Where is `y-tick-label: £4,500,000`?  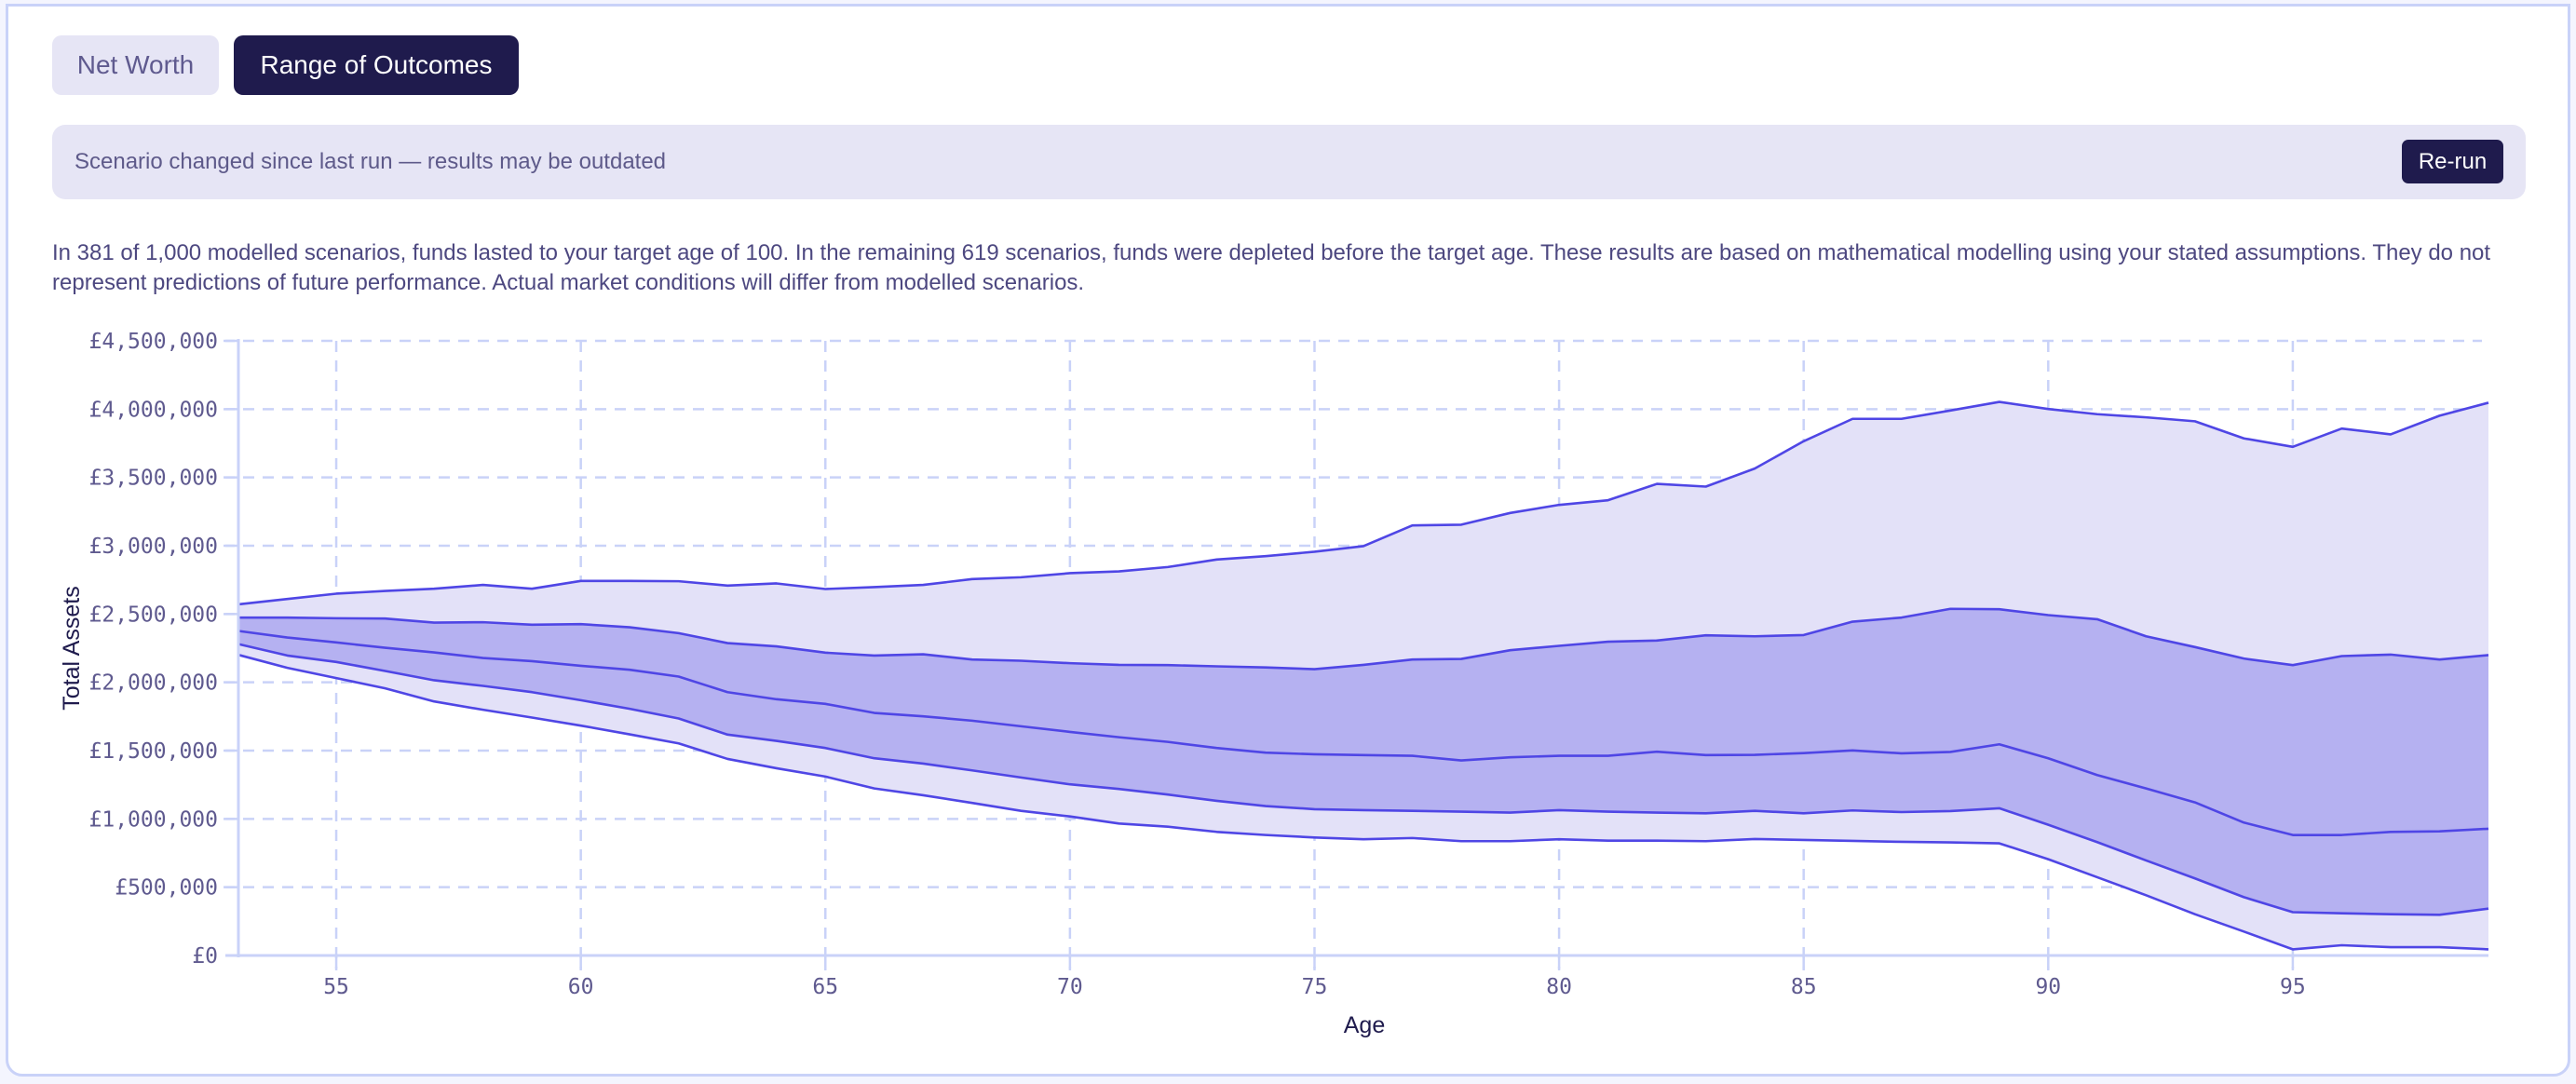 y-tick-label: £4,500,000 is located at coordinates (153, 342).